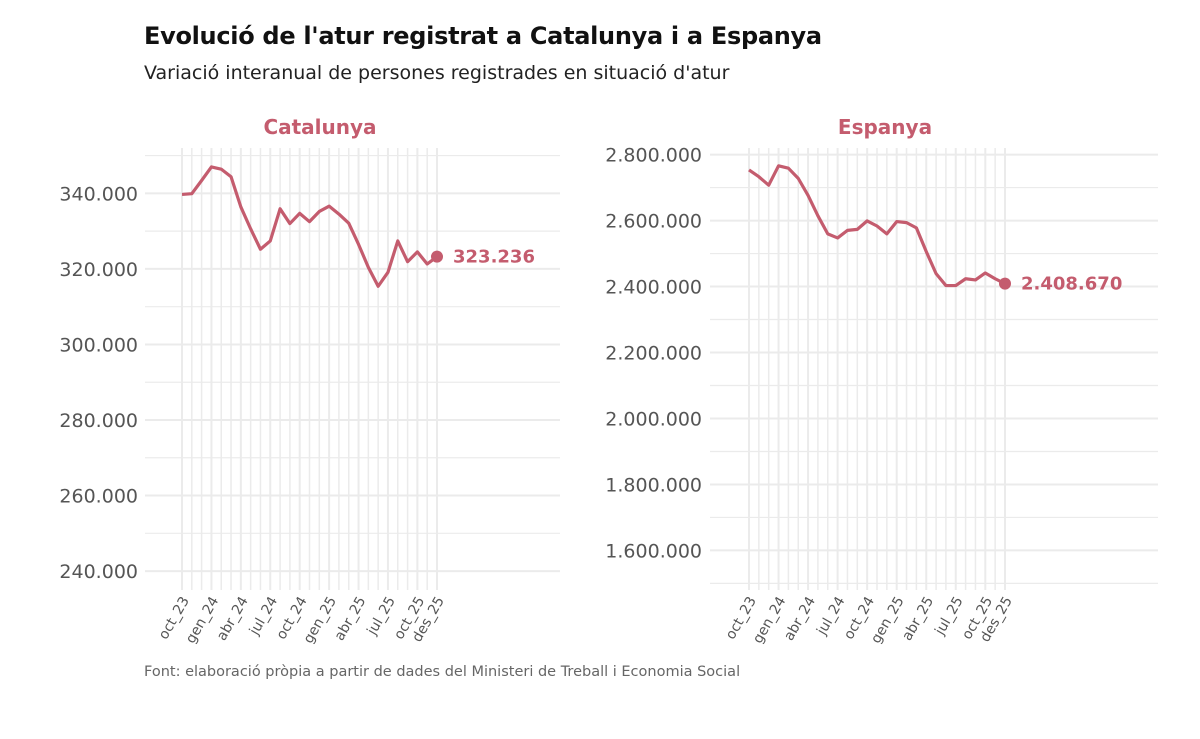  Describe the element at coordinates (98, 572) in the screenshot. I see `y-tick-label: 240.000` at that location.